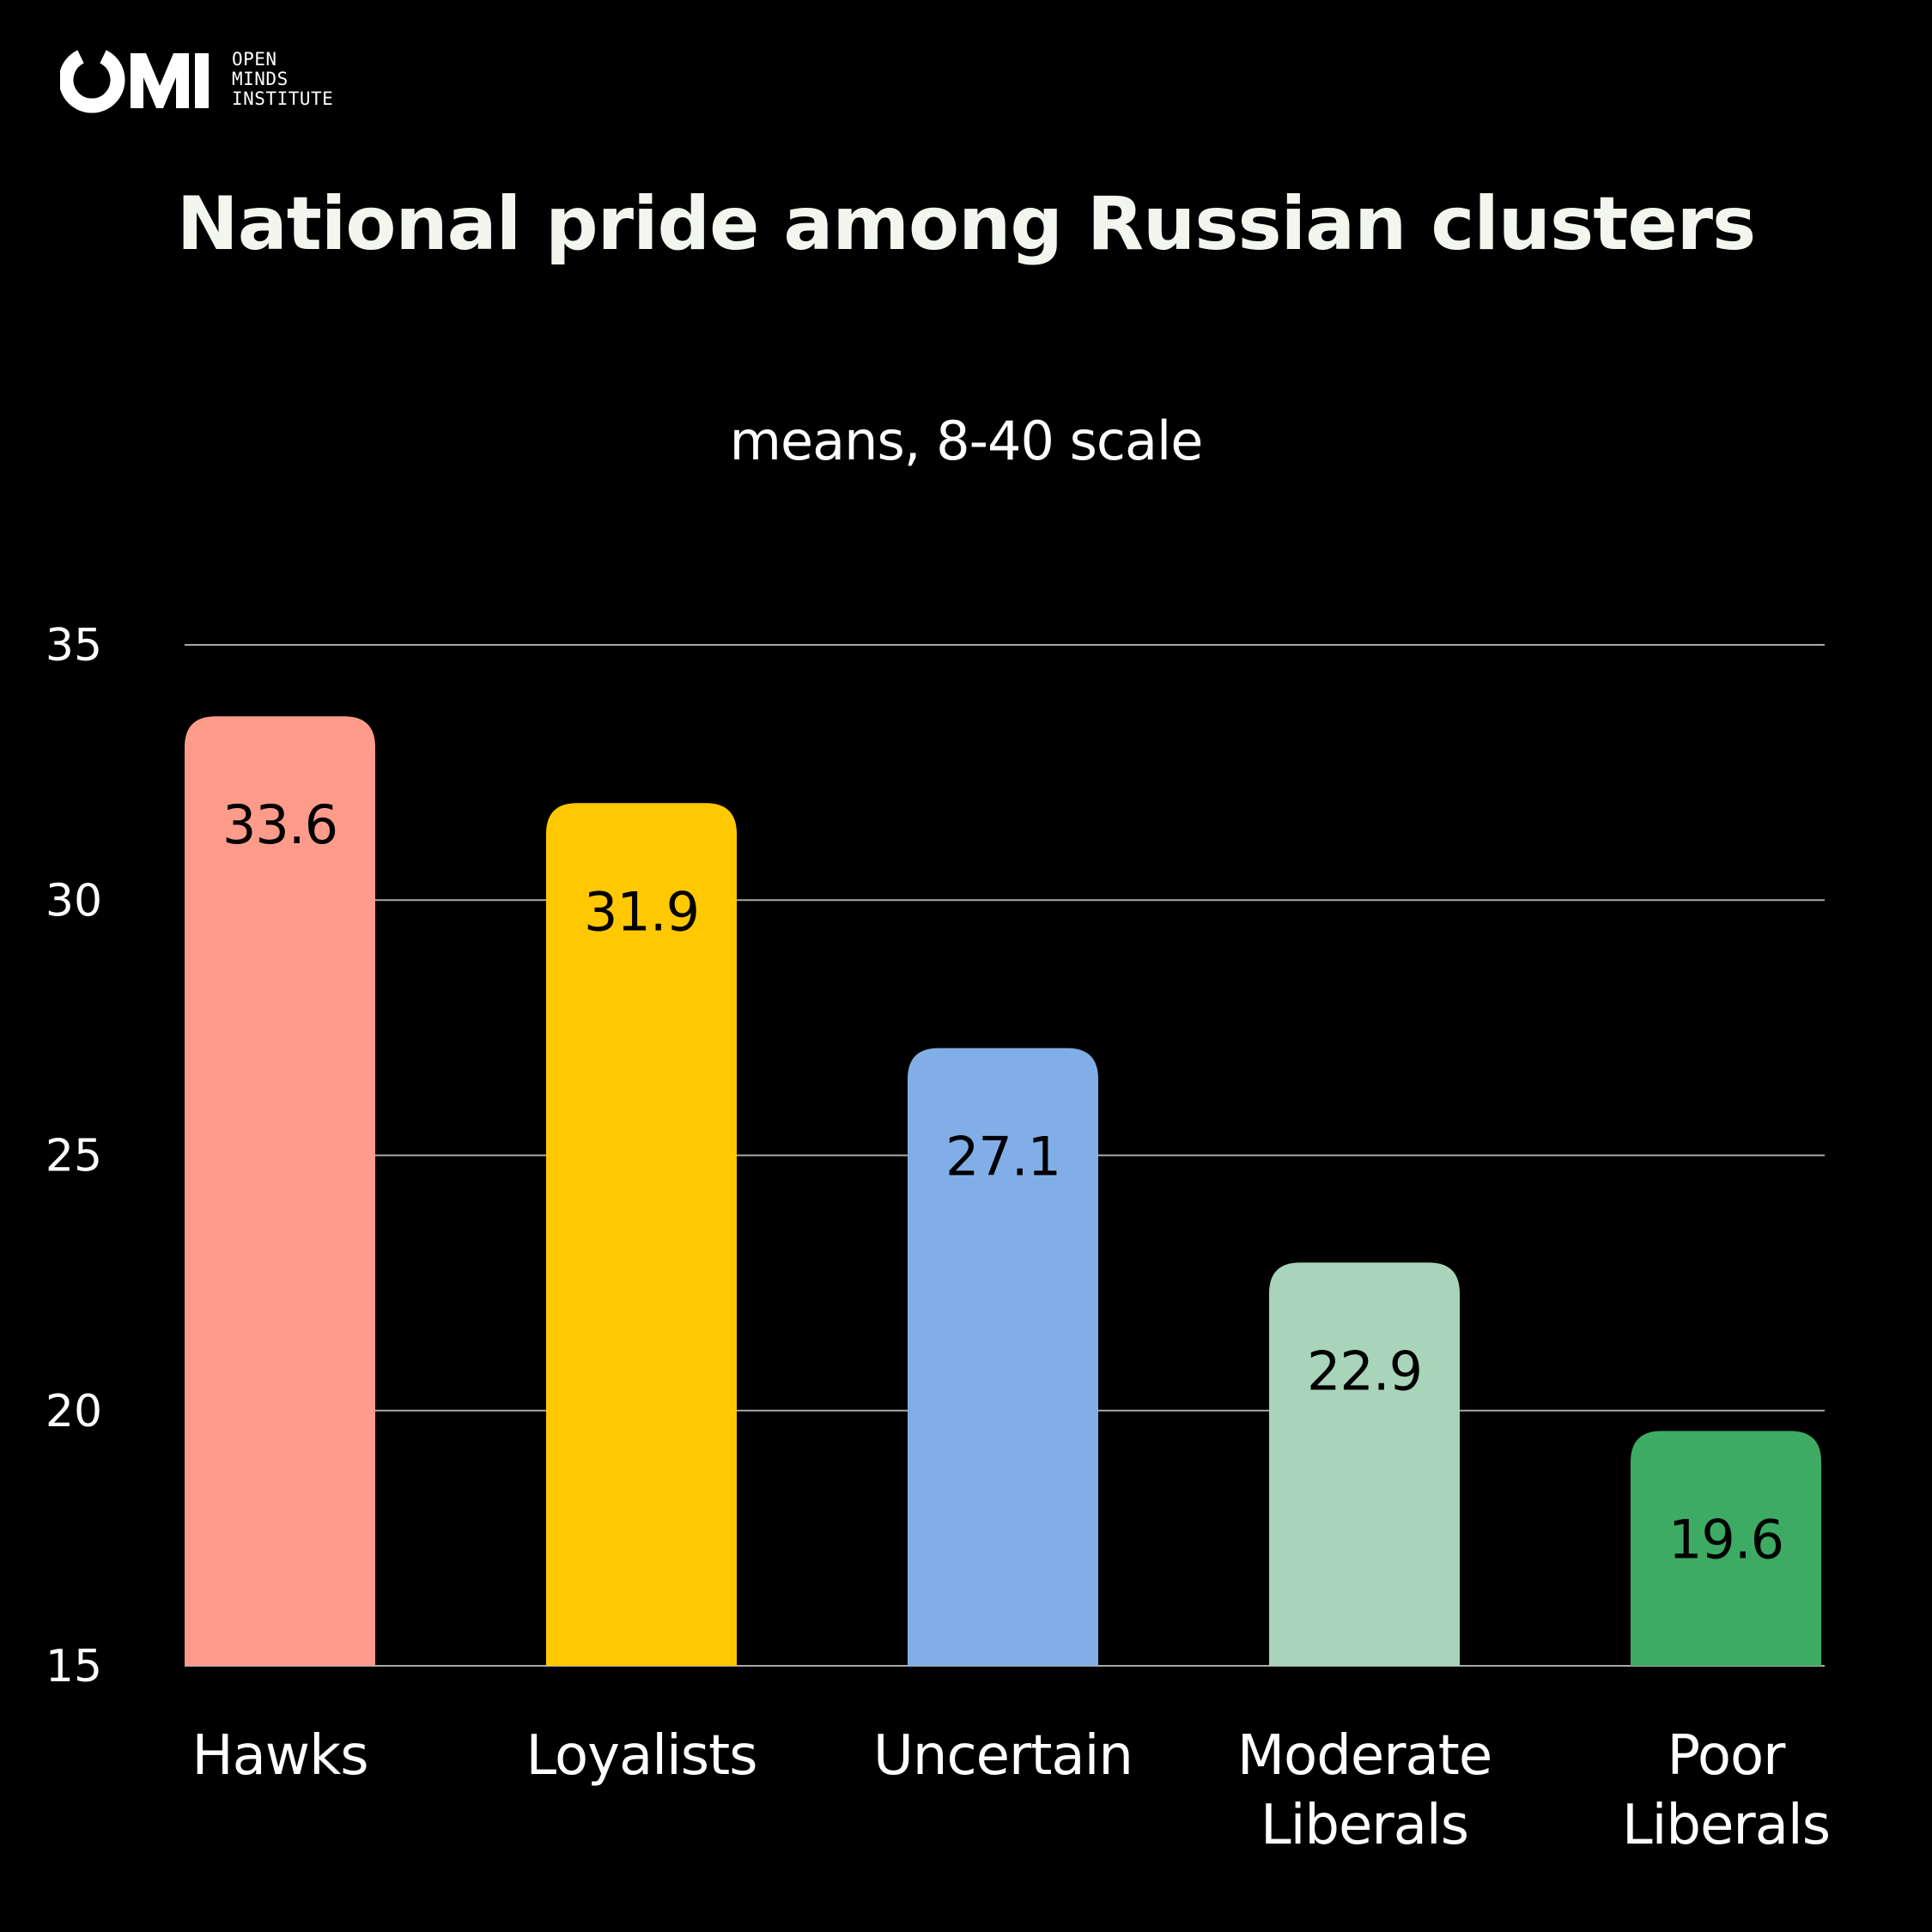  I want to click on logo-wordmark: OPEN MINDS INSTITUTE, so click(282, 79).